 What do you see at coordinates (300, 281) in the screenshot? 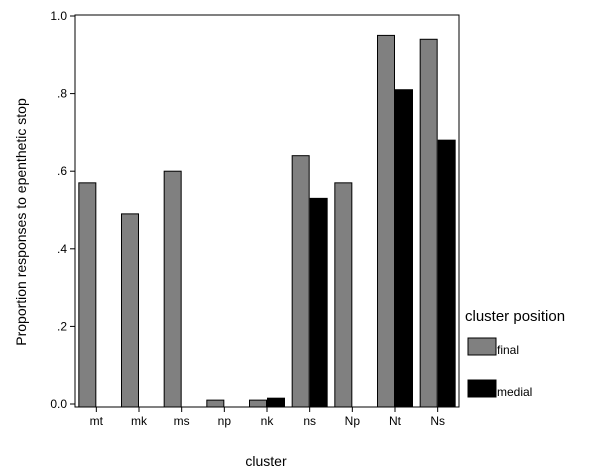
I see `bar-final-ns` at bounding box center [300, 281].